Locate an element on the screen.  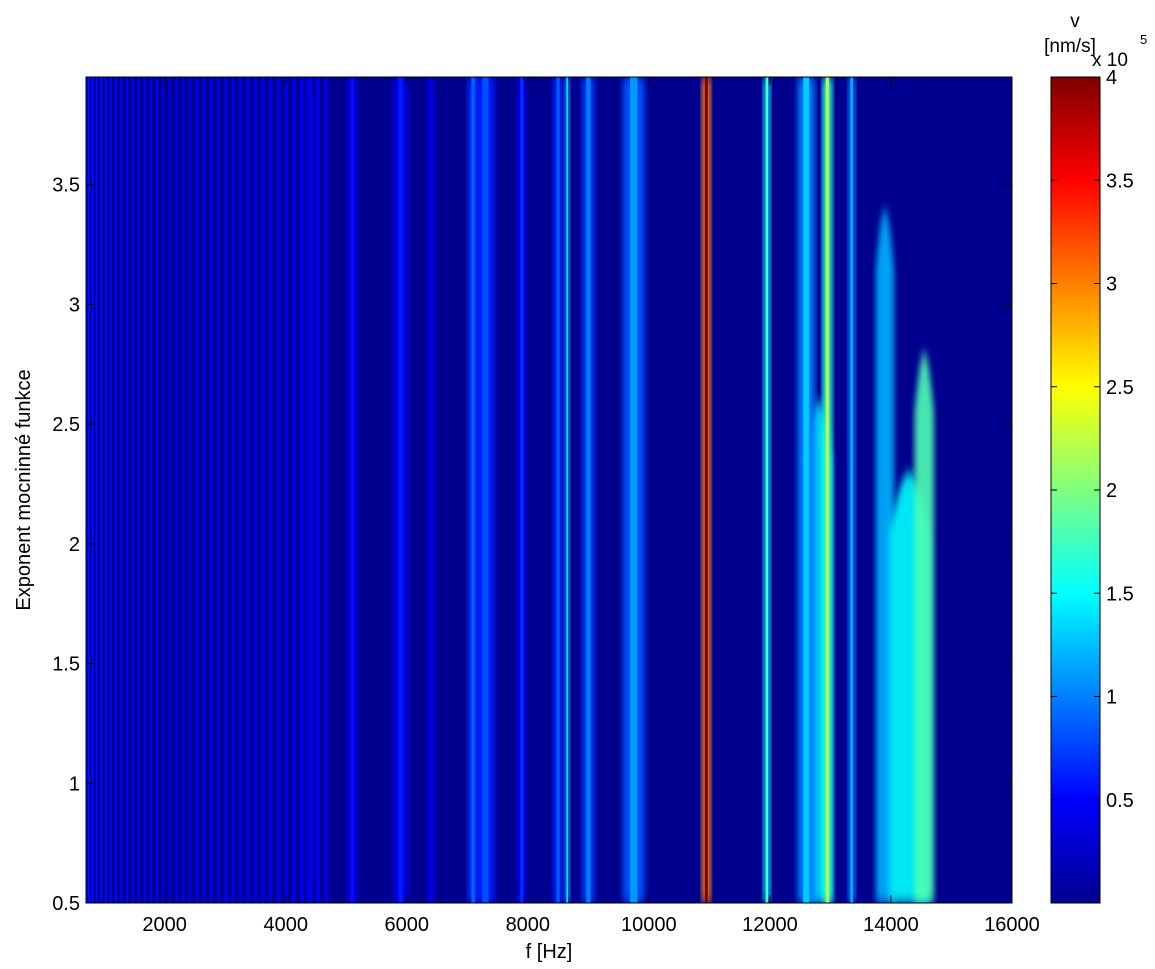
y-tick-label: 0.5 is located at coordinates (66, 904).